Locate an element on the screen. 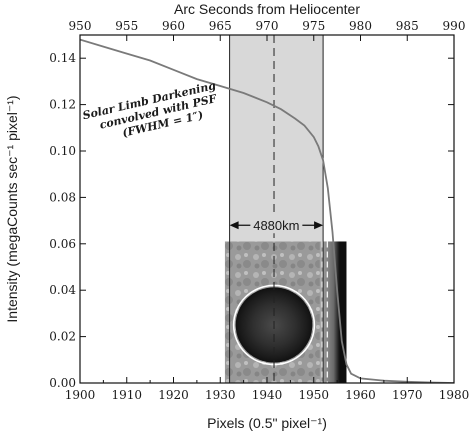 This screenshot has height=440, width=474. y-tick-label-7: 0.14 is located at coordinates (62, 58).